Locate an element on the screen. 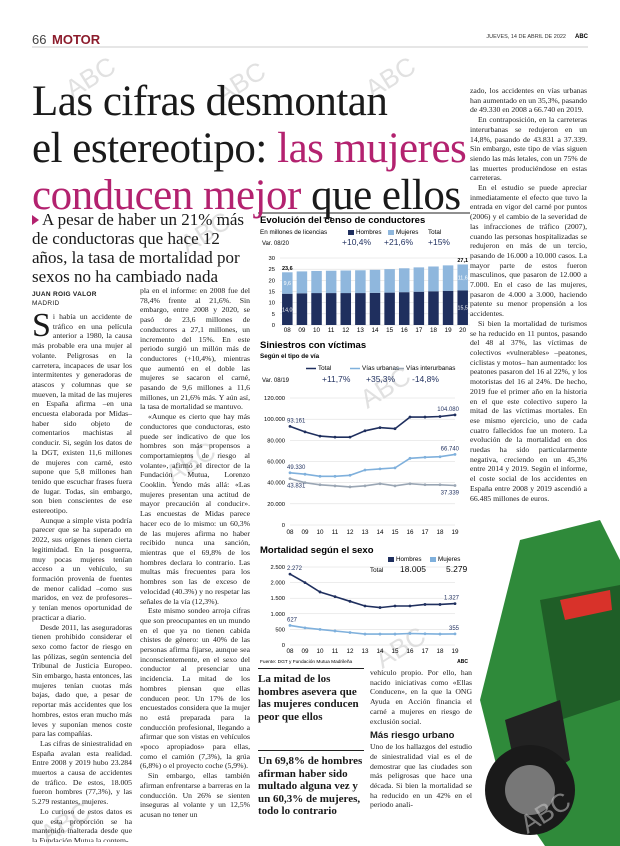  value-label: 9,6 is located at coordinates (287, 284).